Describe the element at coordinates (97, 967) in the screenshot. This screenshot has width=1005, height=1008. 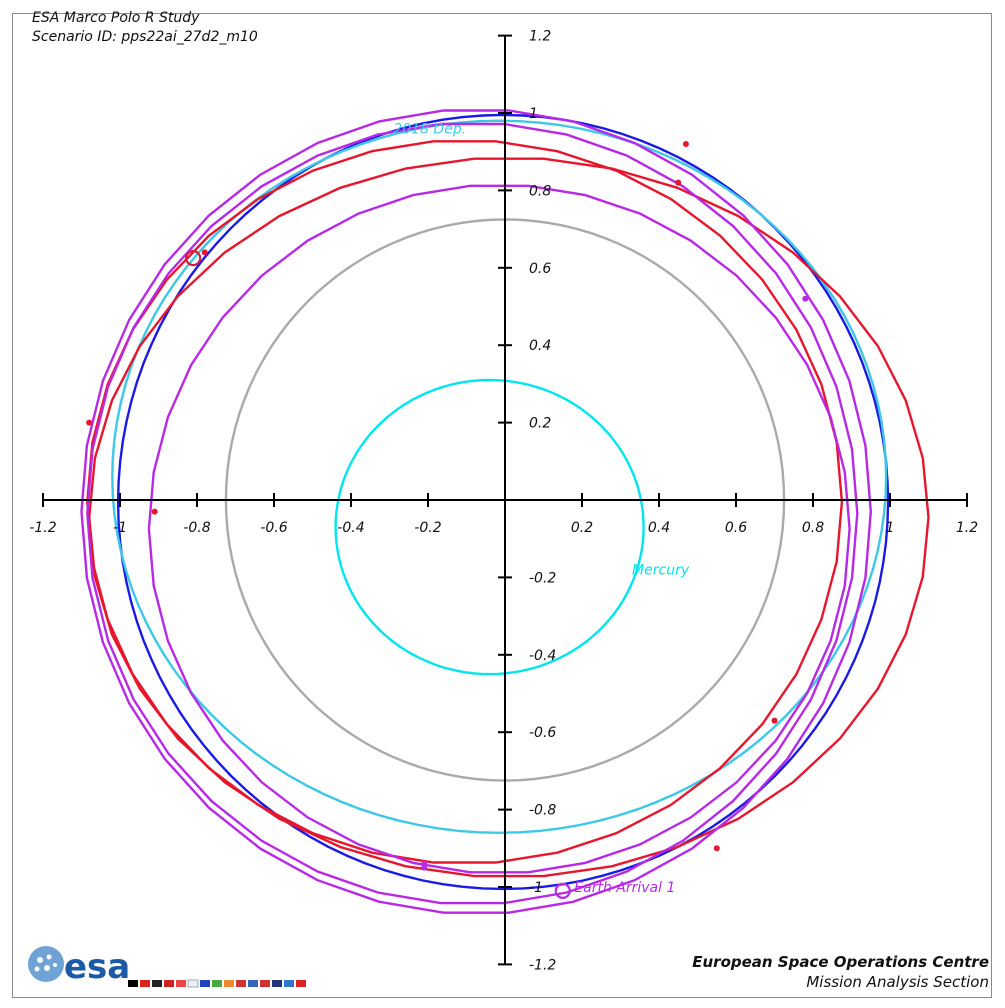
I see `esa-logo-text: esa` at that location.